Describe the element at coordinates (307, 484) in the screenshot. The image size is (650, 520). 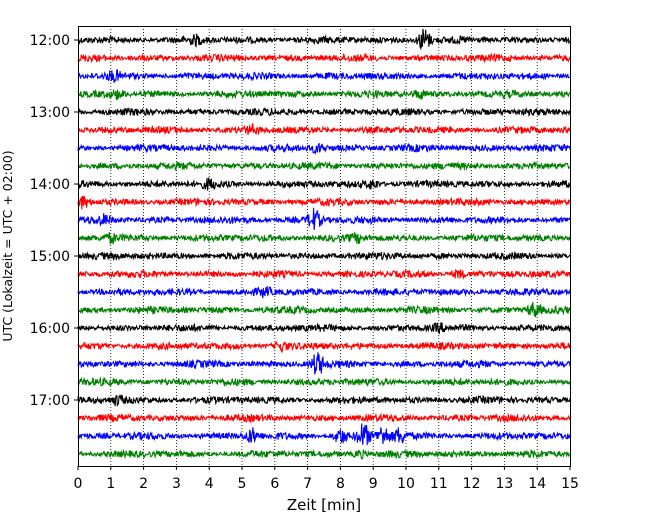
I see `x-tick-label: 7` at that location.